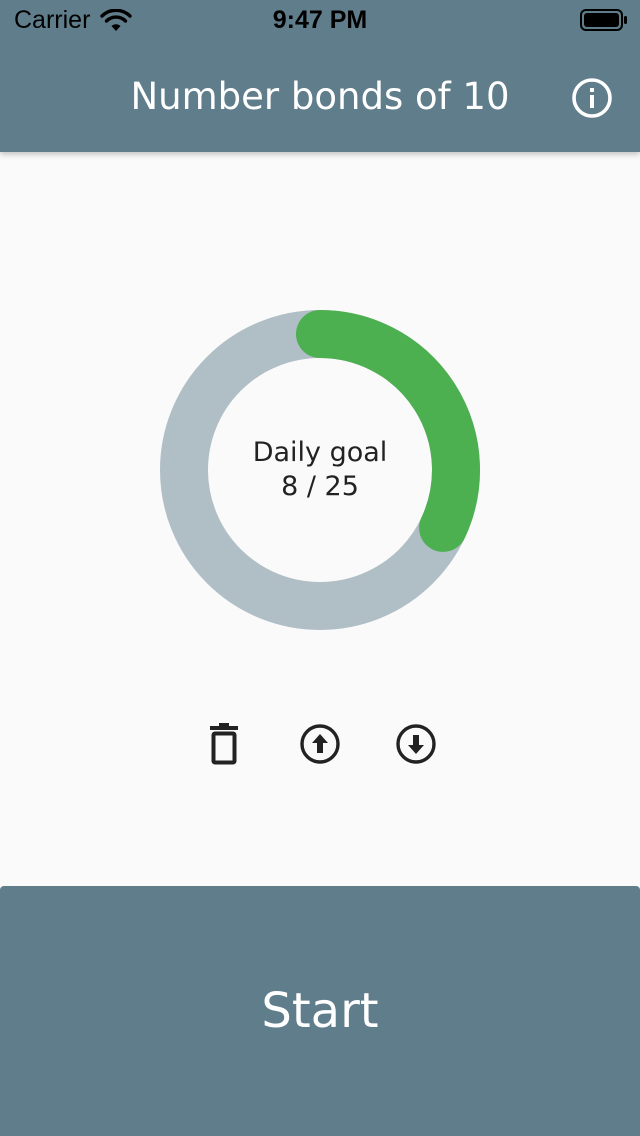  I want to click on daily-goal-progress-ring: Daily goal 8 / 25, so click(320, 470).